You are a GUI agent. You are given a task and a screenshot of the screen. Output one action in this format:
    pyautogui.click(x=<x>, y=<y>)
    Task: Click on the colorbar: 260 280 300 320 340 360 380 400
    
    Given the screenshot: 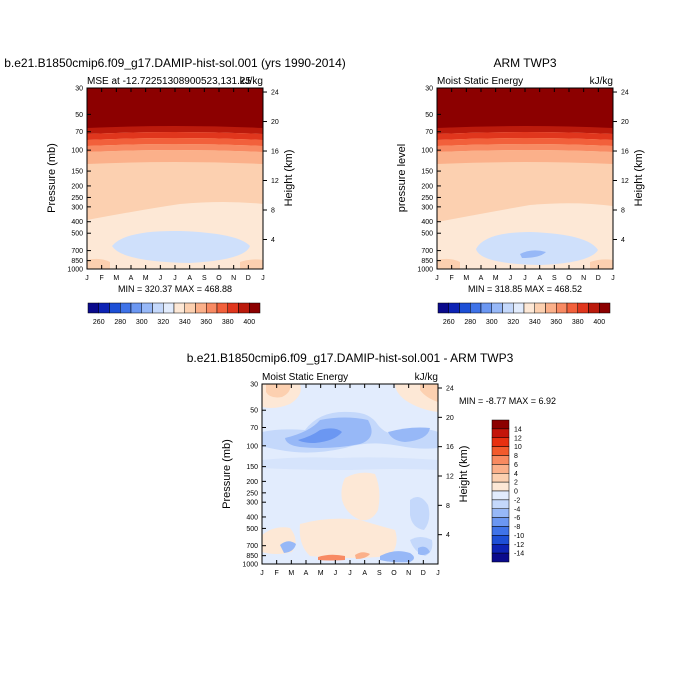 What is the action you would take?
    pyautogui.click(x=524, y=314)
    